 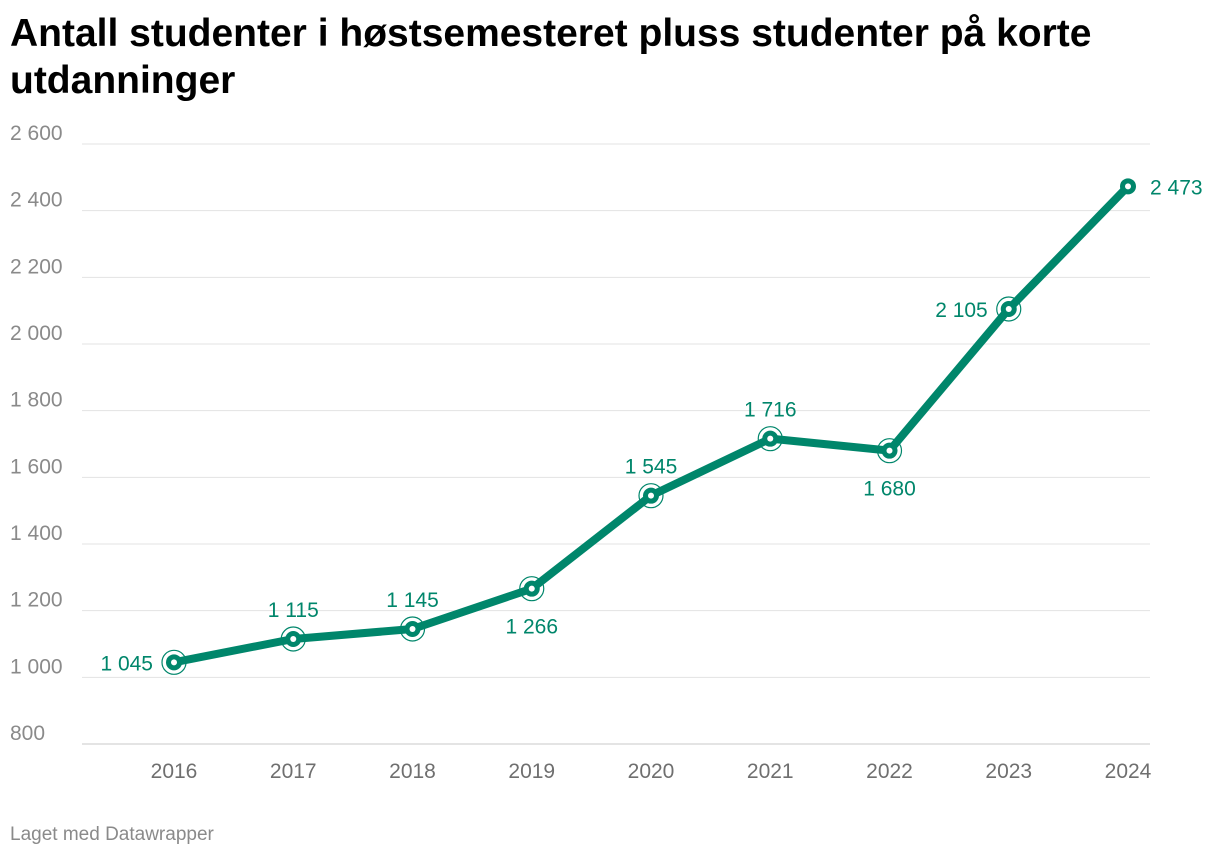 I want to click on y-tick-label: 1 200, so click(x=36, y=600).